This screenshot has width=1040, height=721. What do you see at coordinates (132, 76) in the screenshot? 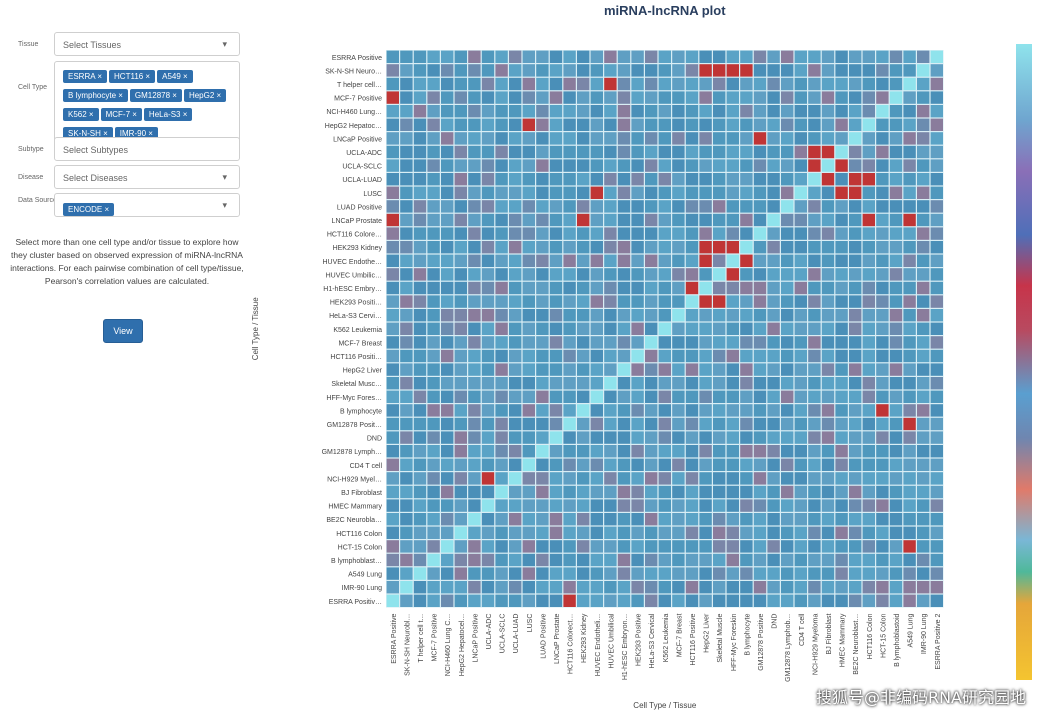
I see `cell_type-tag: HCT116 ×` at bounding box center [132, 76].